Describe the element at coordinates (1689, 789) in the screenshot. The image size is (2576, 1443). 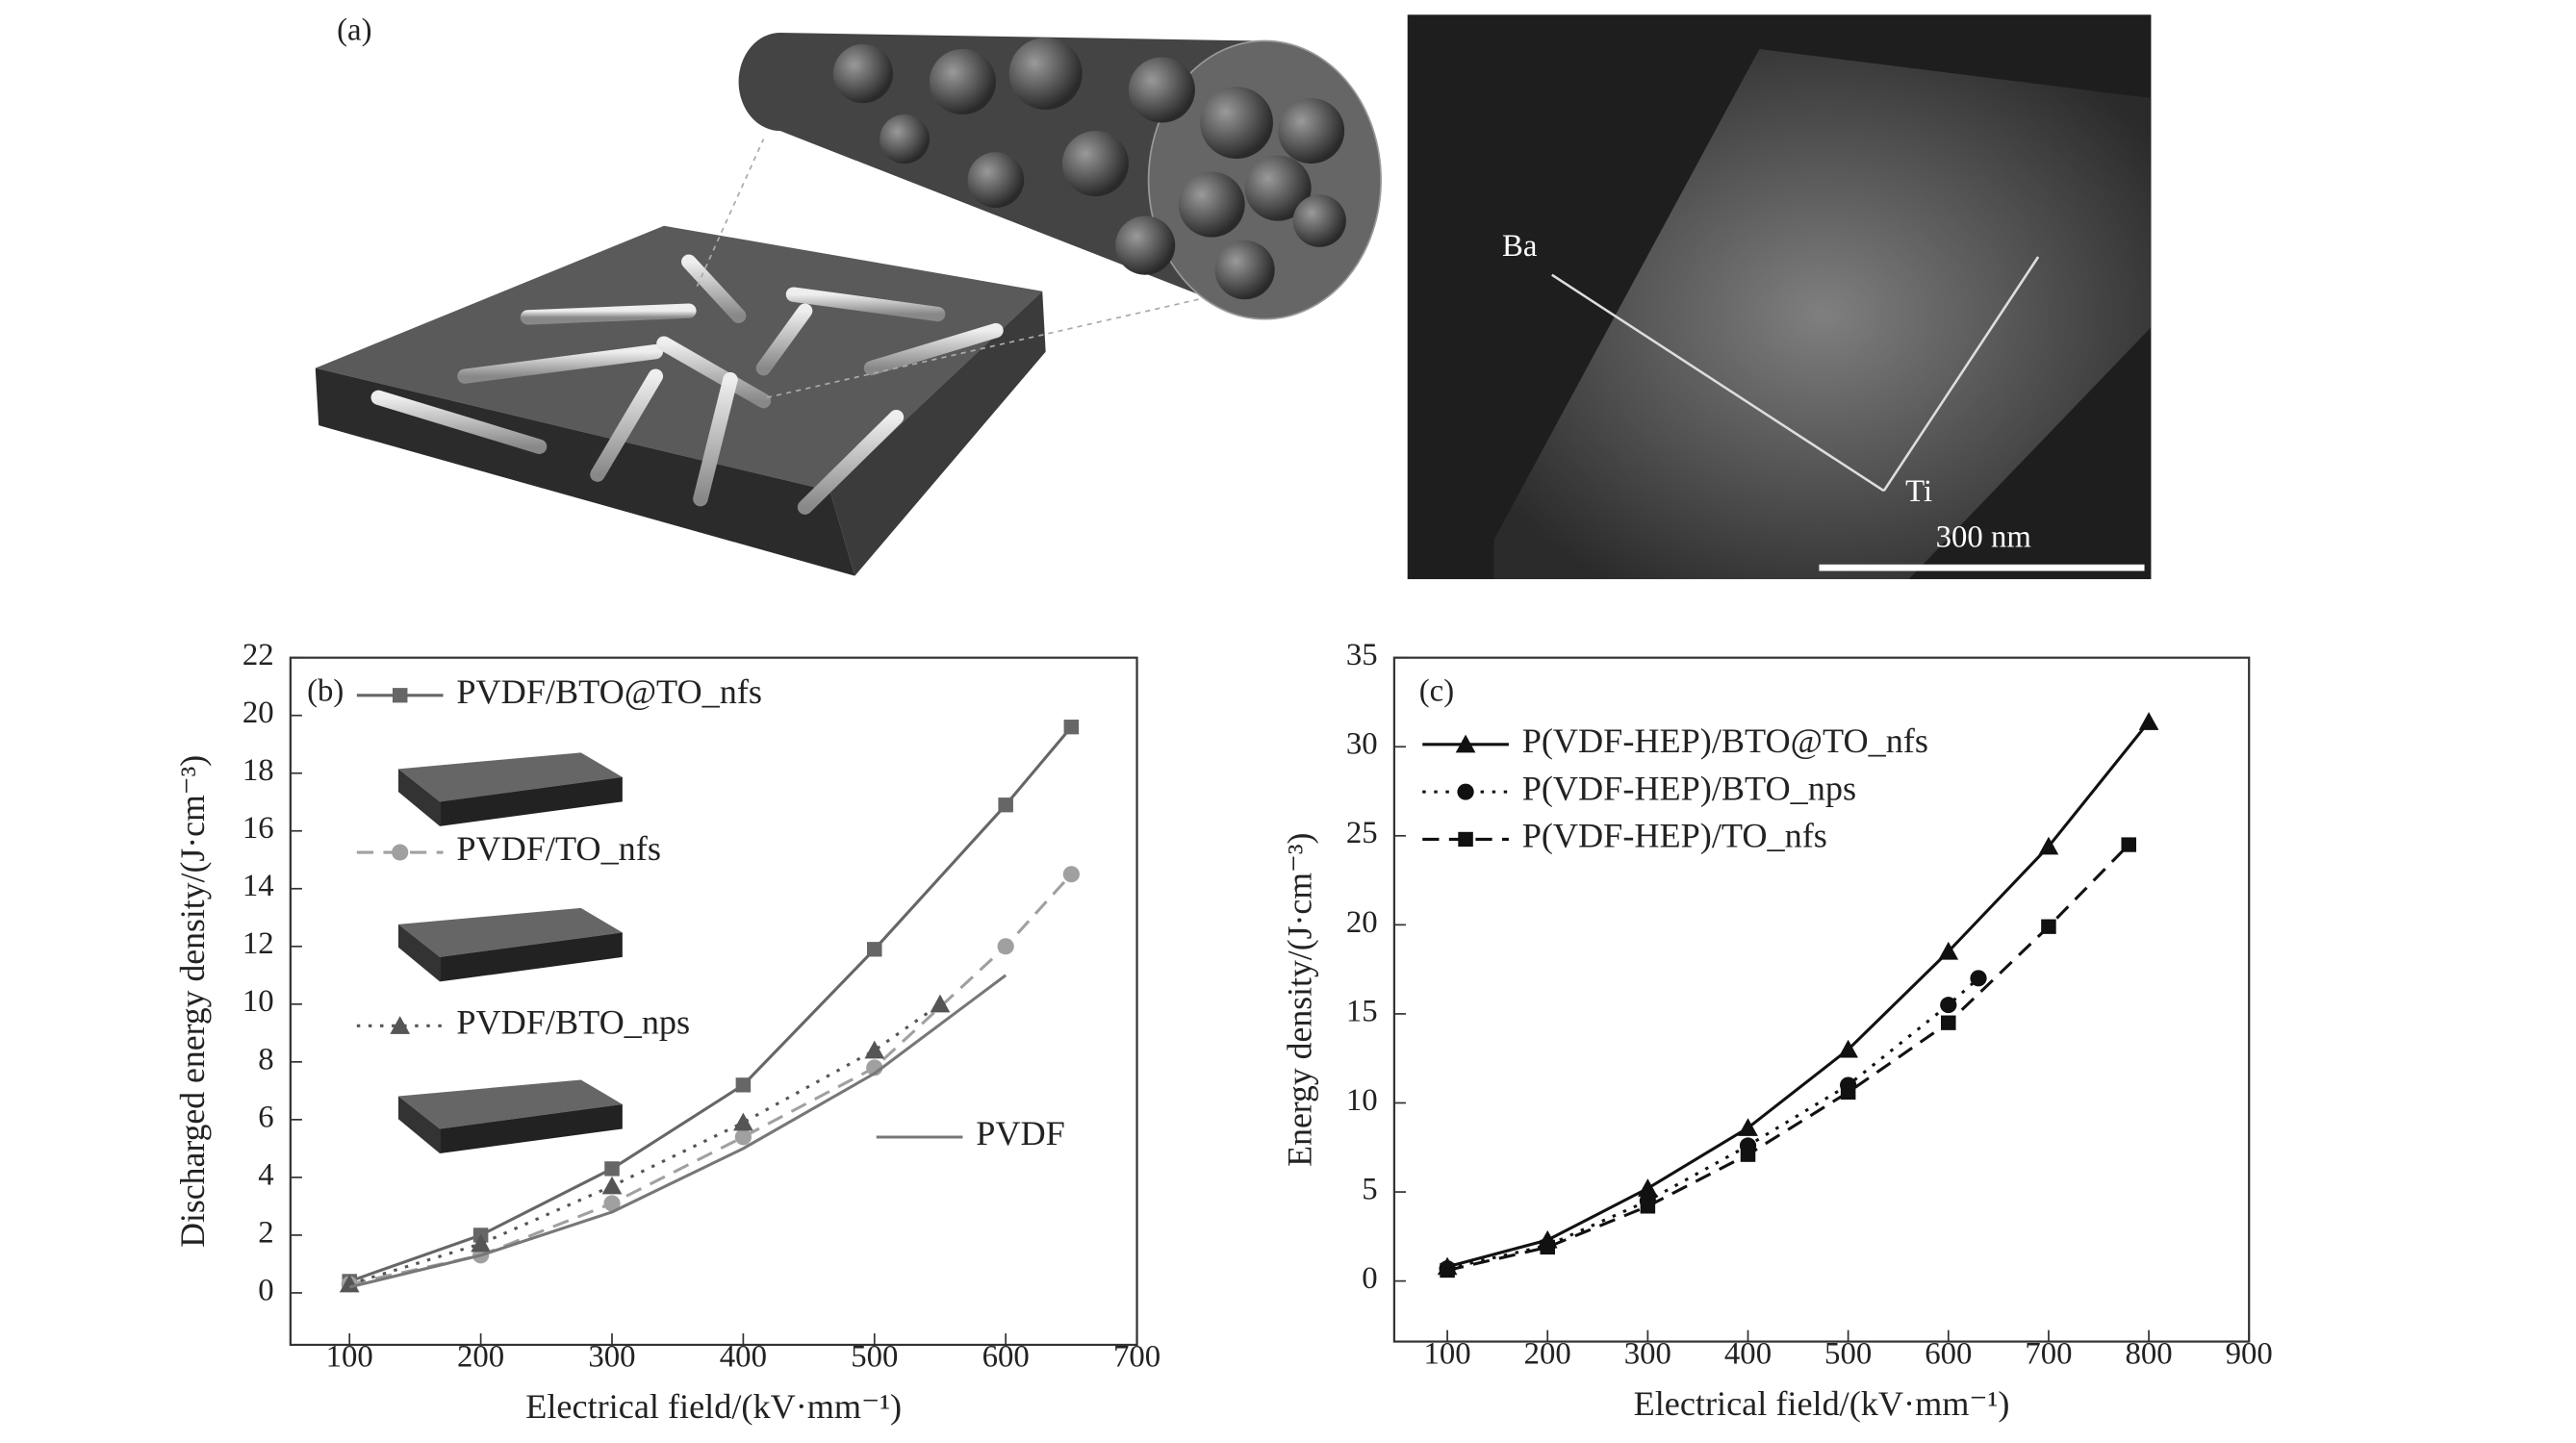
I see `legend-label: P(VDF-HEP)/BTO_nps` at that location.